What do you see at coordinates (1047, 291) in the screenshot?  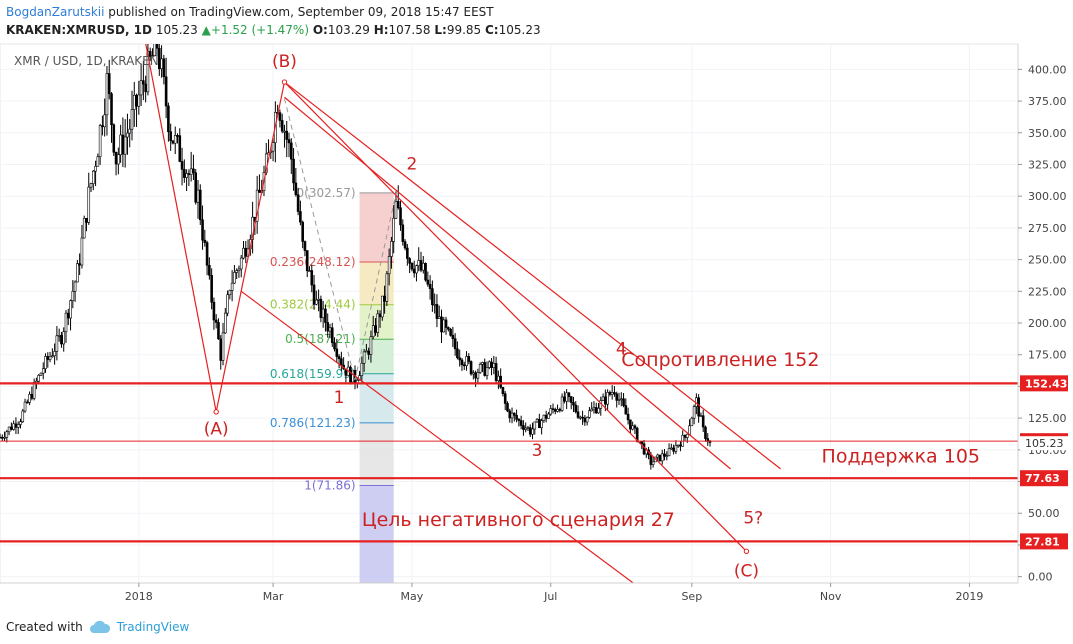 I see `price-tick-label: 225.00` at bounding box center [1047, 291].